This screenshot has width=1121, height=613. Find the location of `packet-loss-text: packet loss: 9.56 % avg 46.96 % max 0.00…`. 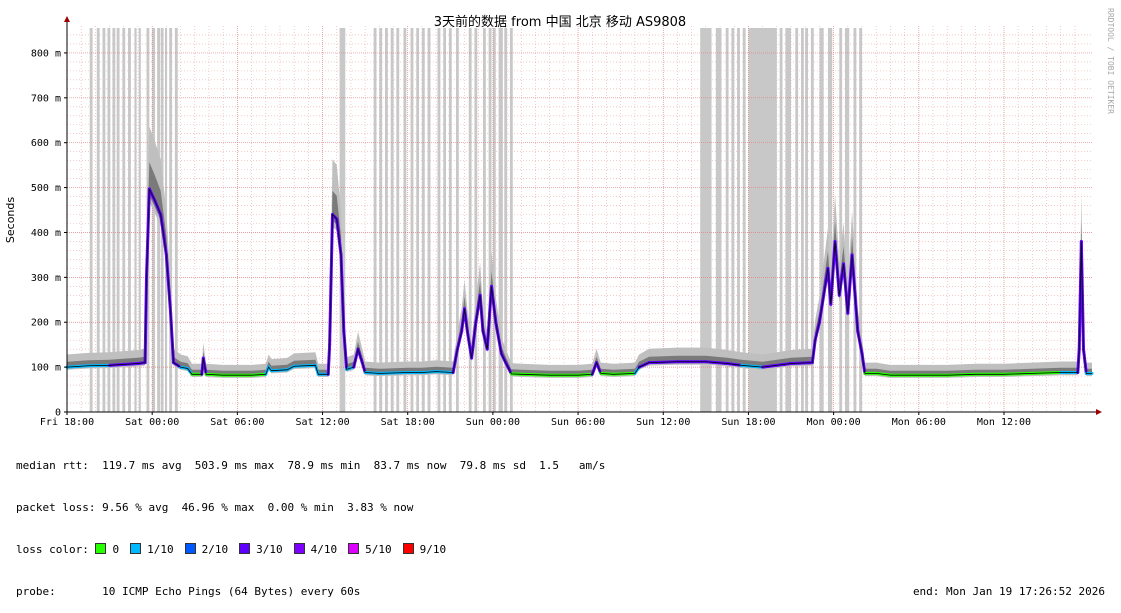

packet-loss-text: packet loss: 9.56 % avg 46.96 % max 0.00… is located at coordinates (214, 507).